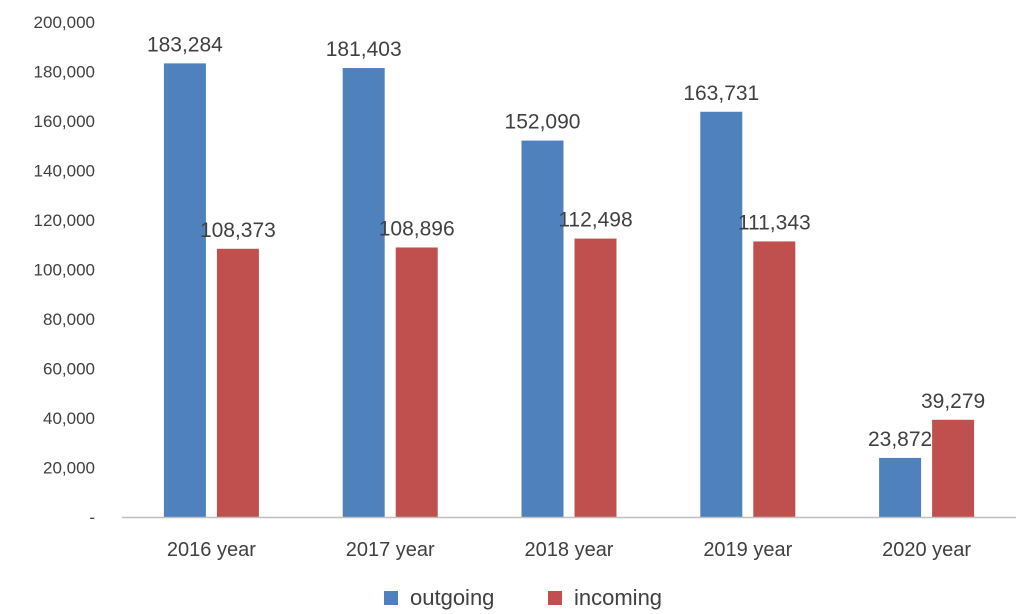  Describe the element at coordinates (452, 597) in the screenshot. I see `legend-label-outgoing: outgoing` at that location.